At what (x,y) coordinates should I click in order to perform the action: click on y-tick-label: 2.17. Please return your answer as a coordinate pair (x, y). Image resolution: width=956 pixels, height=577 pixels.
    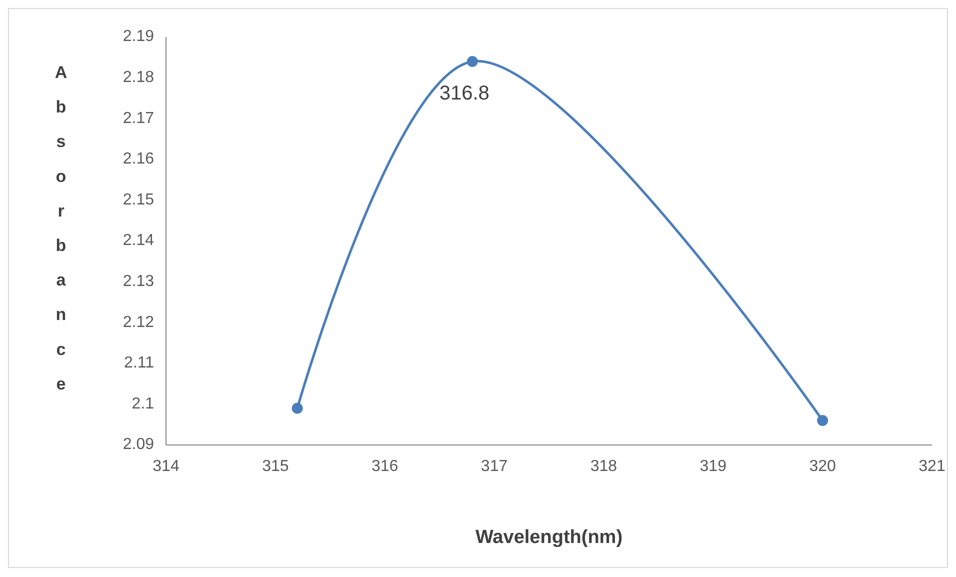
    Looking at the image, I should click on (138, 118).